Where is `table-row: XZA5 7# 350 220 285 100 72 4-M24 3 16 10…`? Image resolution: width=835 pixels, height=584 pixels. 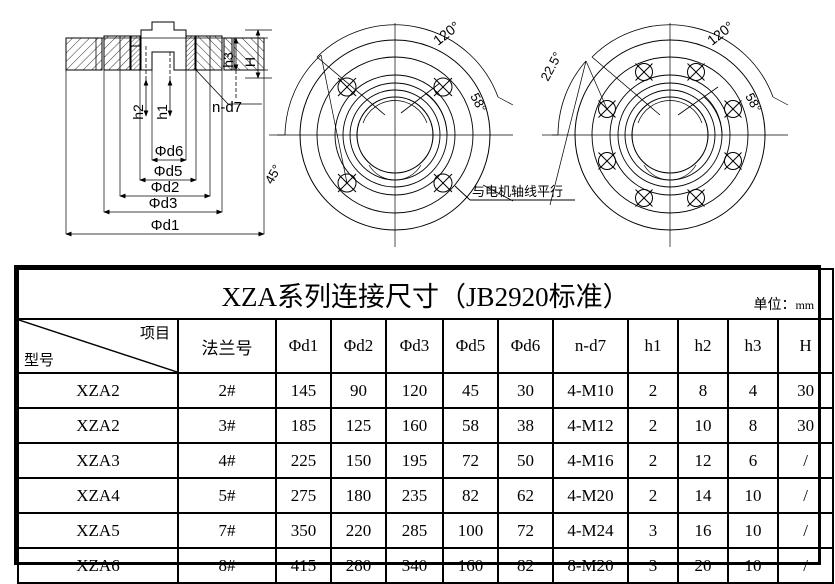
table-row: XZA5 7# 350 220 285 100 72 4-M24 3 16 10… is located at coordinates (426, 530).